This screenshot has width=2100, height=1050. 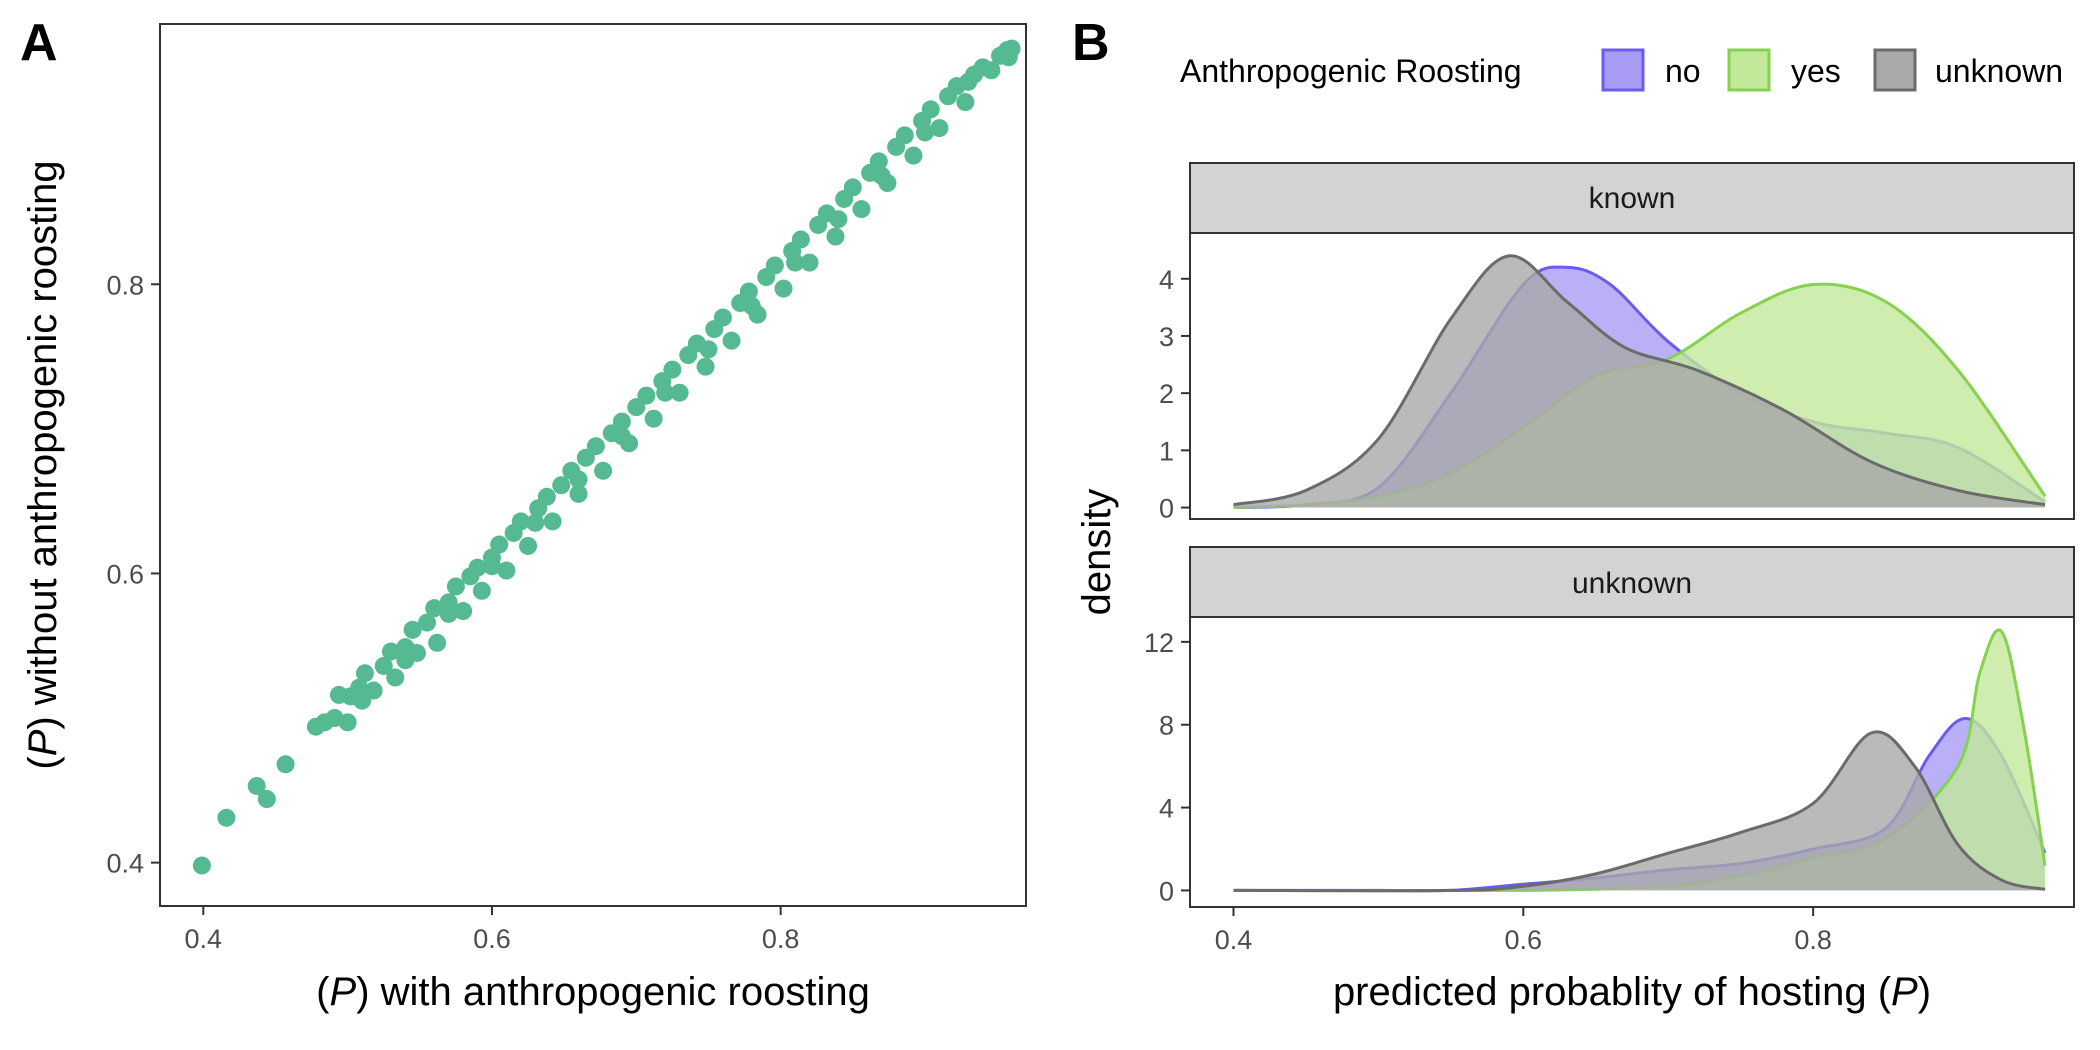 I want to click on facet-strip-known, so click(x=1632, y=198).